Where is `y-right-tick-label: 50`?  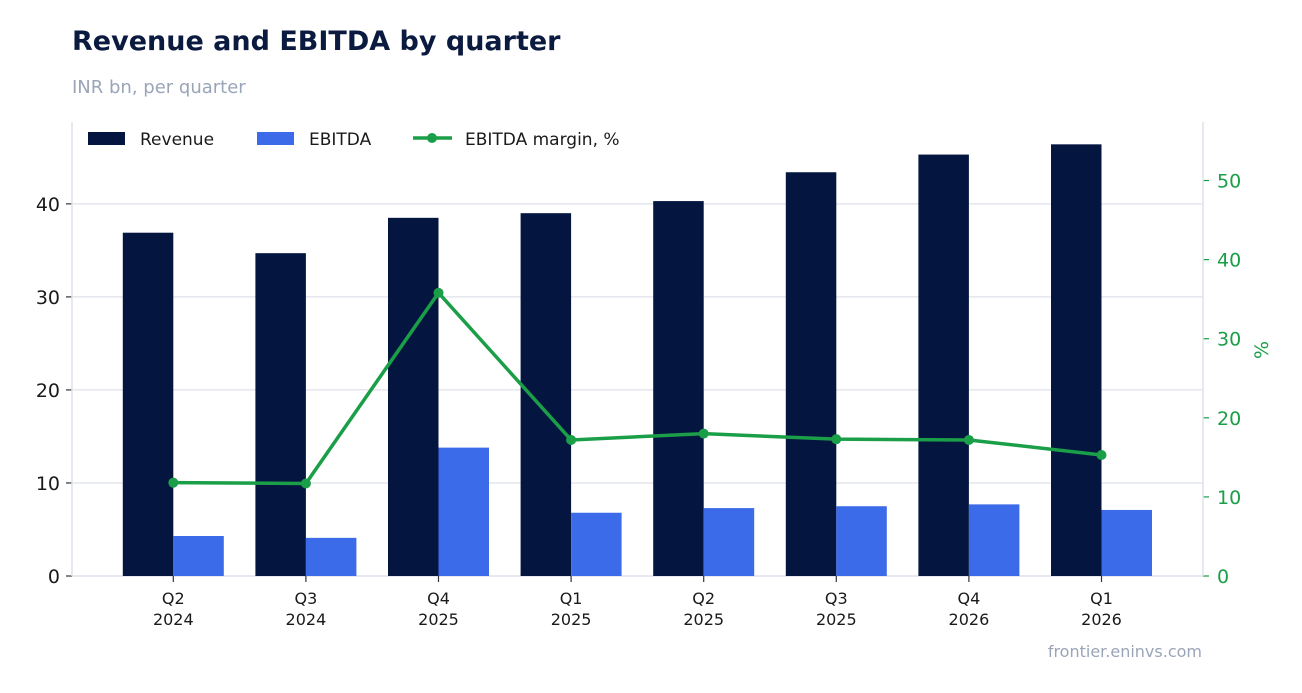
y-right-tick-label: 50 is located at coordinates (1229, 182).